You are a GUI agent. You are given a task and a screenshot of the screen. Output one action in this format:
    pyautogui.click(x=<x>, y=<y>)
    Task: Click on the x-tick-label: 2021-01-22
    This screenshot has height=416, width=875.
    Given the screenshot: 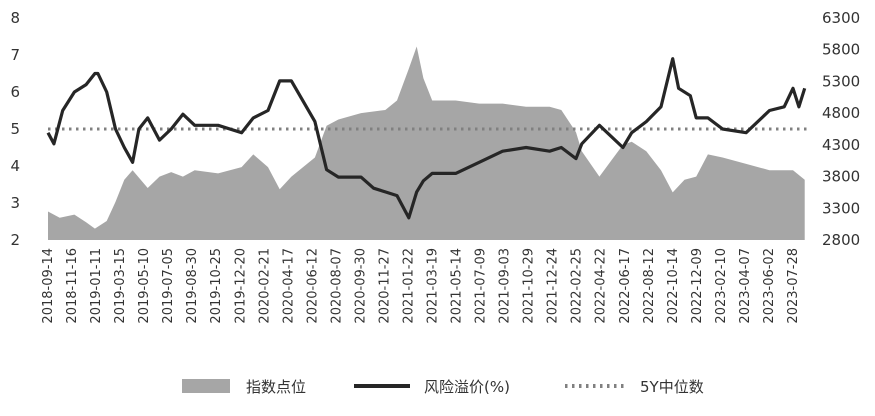 What is the action you would take?
    pyautogui.click(x=408, y=286)
    